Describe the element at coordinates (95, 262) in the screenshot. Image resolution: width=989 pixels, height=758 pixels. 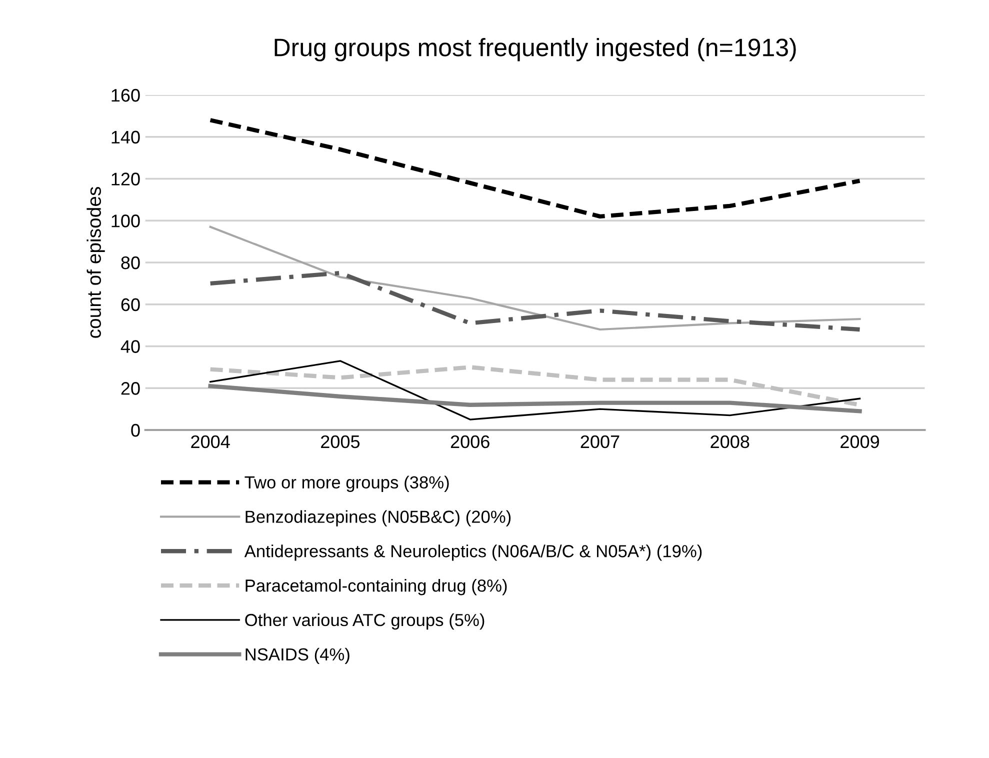
I see `y-axis-title: count of episodes` at that location.